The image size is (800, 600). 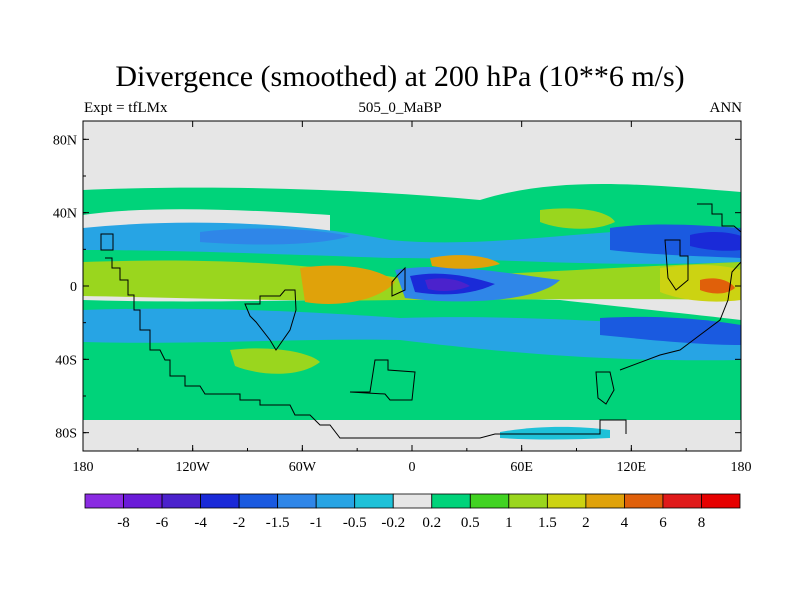 What do you see at coordinates (66, 360) in the screenshot?
I see `y-tick-label: 40S` at bounding box center [66, 360].